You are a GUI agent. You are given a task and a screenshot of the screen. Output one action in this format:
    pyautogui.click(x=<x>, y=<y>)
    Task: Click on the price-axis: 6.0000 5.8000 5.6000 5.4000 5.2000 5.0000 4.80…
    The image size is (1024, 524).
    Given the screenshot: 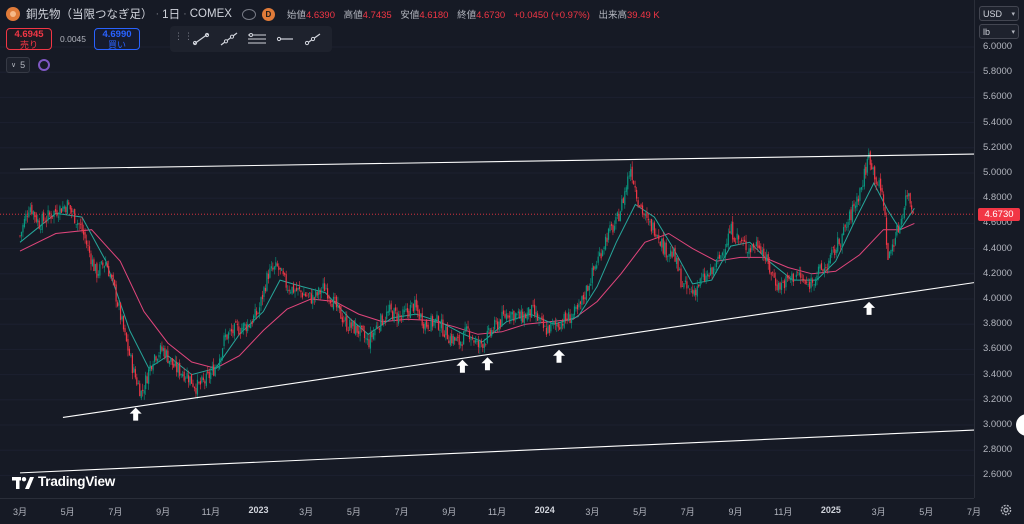 What is the action you would take?
    pyautogui.click(x=999, y=249)
    